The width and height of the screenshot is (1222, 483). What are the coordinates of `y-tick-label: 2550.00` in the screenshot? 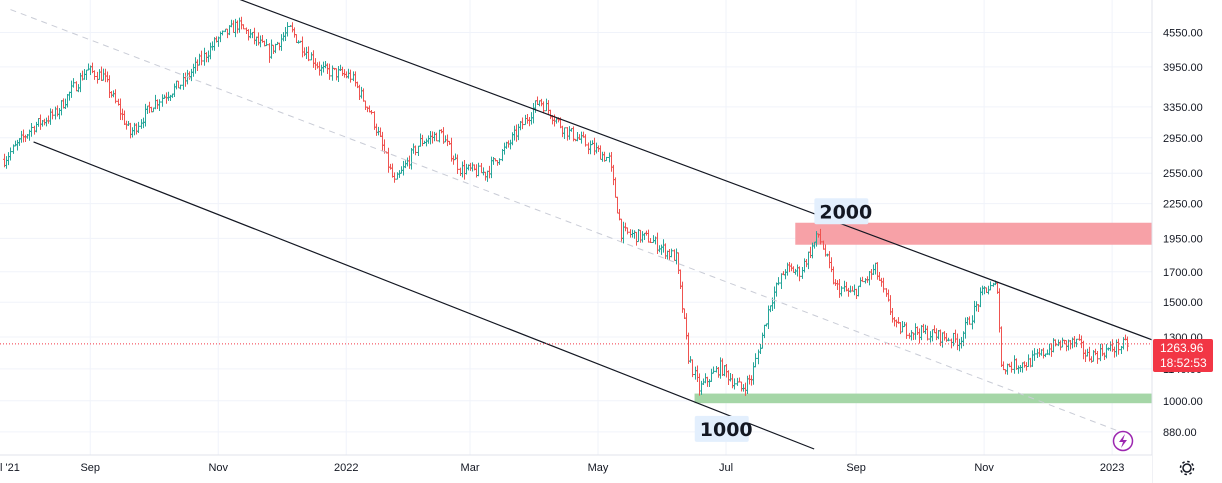 It's located at (1183, 174).